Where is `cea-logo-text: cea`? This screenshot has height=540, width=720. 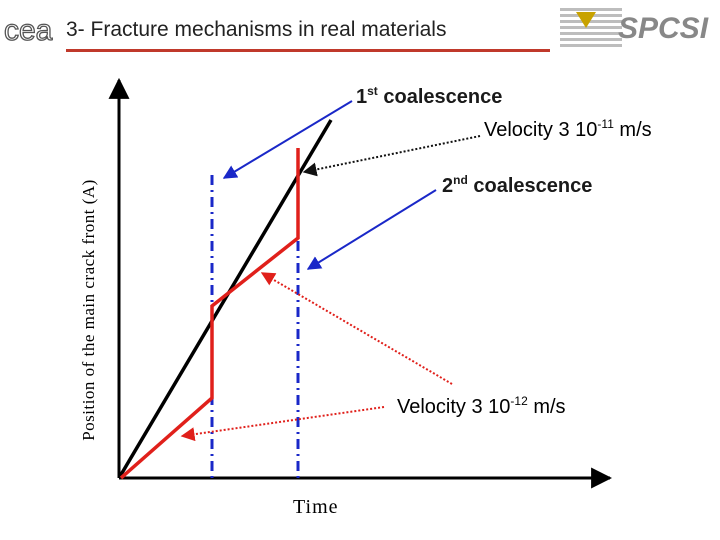 cea-logo-text: cea is located at coordinates (28, 30).